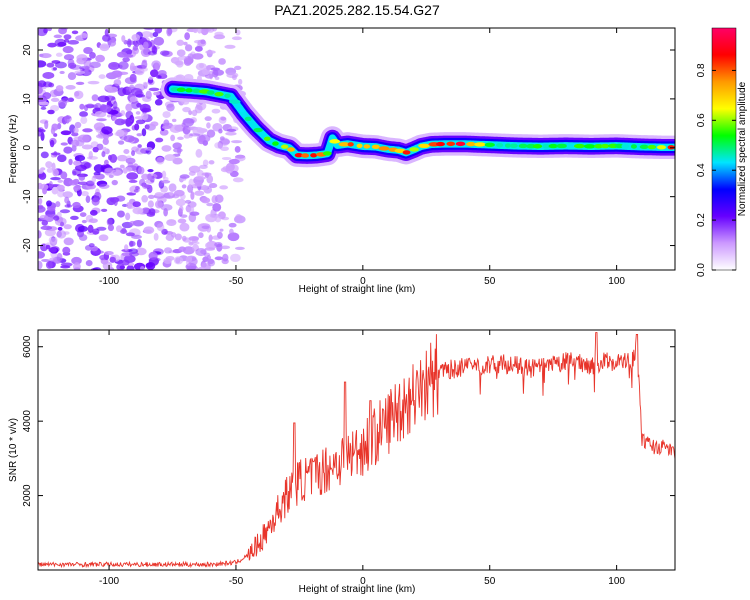  Describe the element at coordinates (27, 346) in the screenshot. I see `snr-y-tick-label: 6000` at that location.